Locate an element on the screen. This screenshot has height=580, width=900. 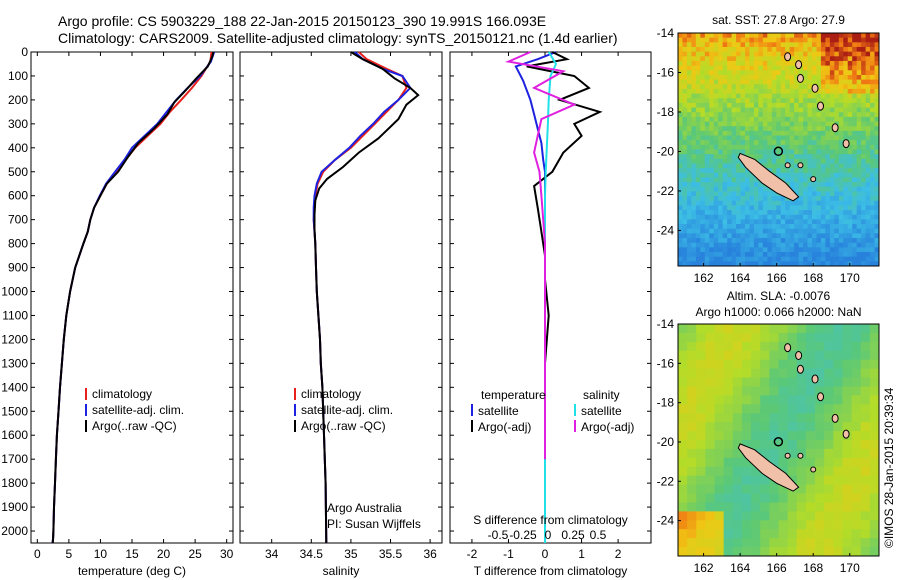
x-tick-label: 30 is located at coordinates (227, 554).